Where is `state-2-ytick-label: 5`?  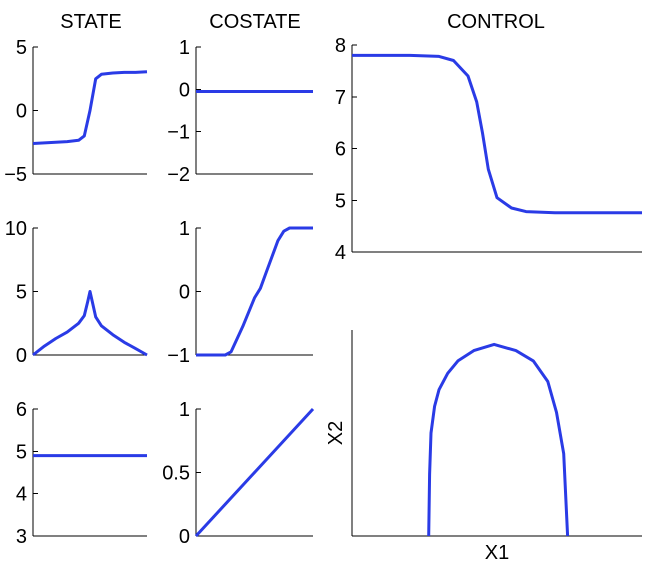
state-2-ytick-label: 5 is located at coordinates (21, 293).